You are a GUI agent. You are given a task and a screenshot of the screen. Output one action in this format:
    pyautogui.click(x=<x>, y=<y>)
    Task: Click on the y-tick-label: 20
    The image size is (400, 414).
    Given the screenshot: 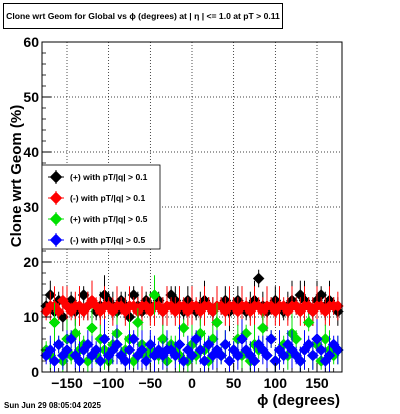 What is the action you would take?
    pyautogui.click(x=31, y=262)
    